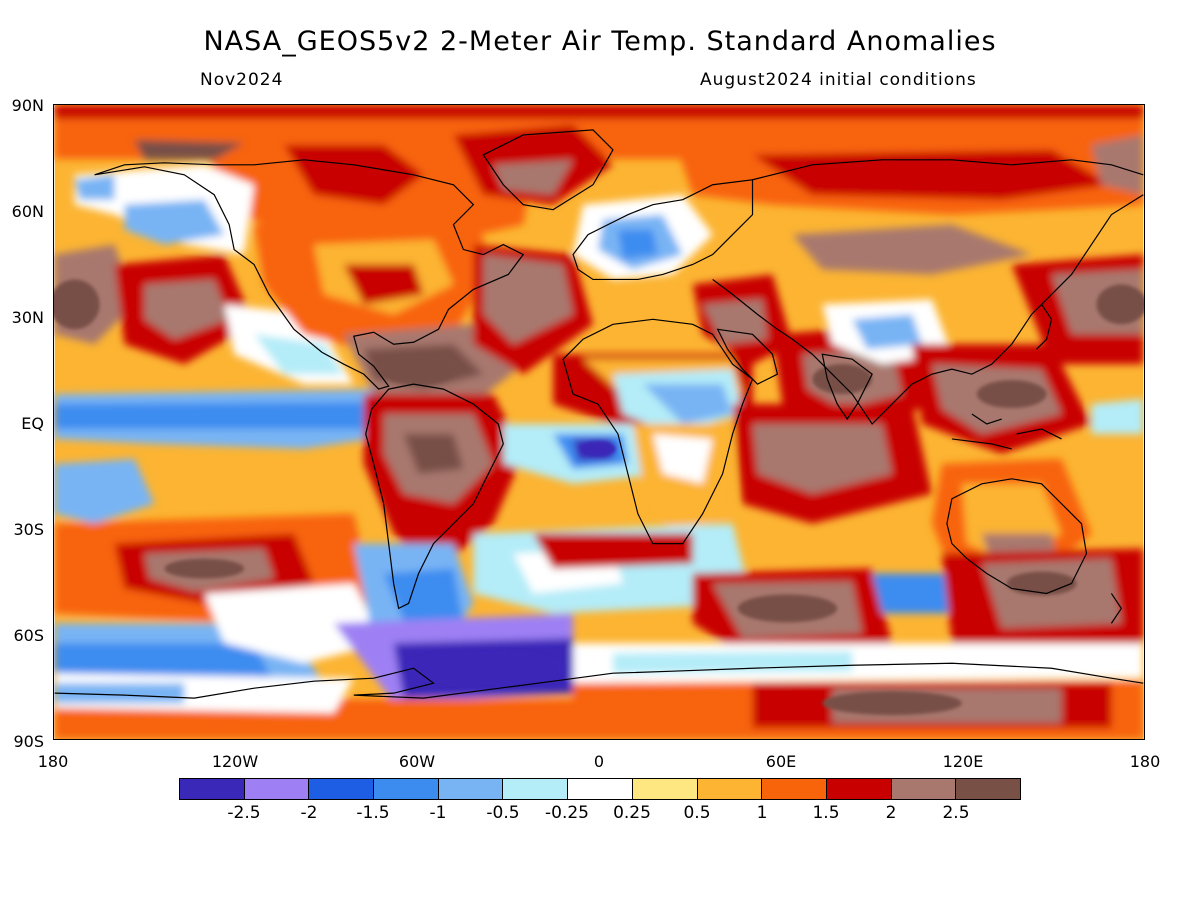  I want to click on lon-label-0: 0, so click(599, 761).